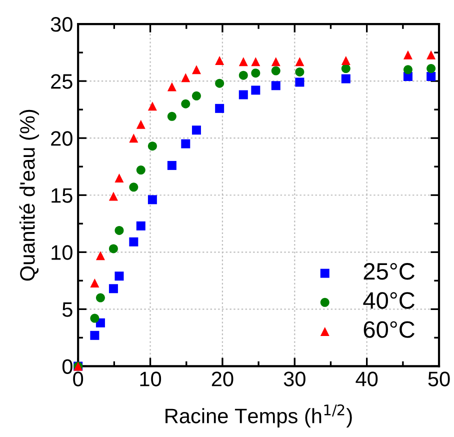 Image resolution: width=454 pixels, height=437 pixels. Describe the element at coordinates (61, 81) in the screenshot. I see `y-tick-label: 25` at that location.